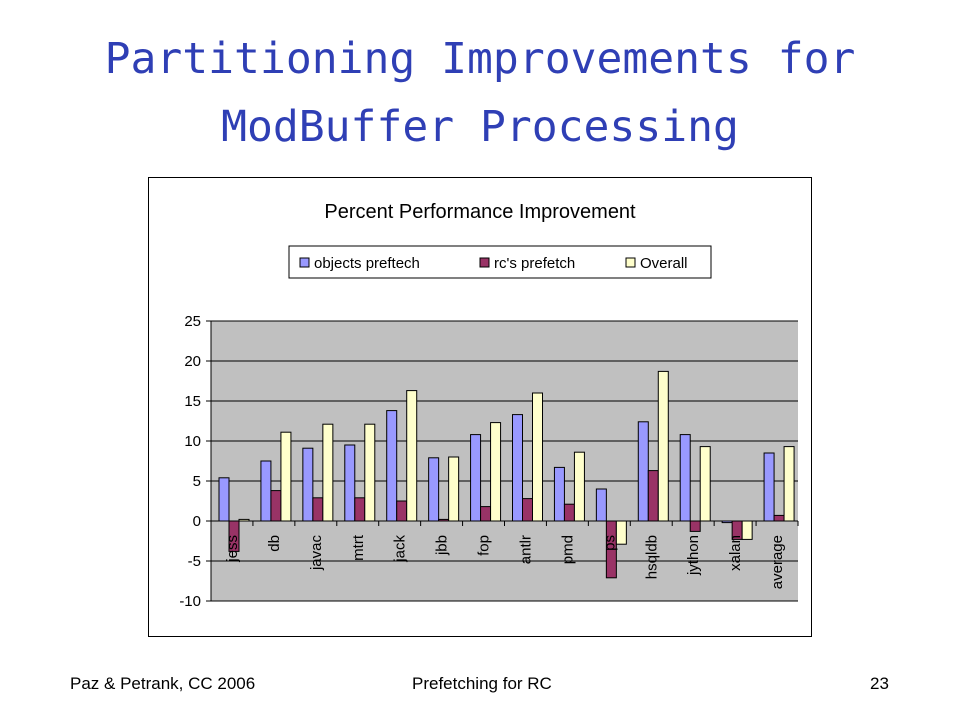 The height and width of the screenshot is (720, 960). I want to click on x-category-label: ps, so click(609, 543).